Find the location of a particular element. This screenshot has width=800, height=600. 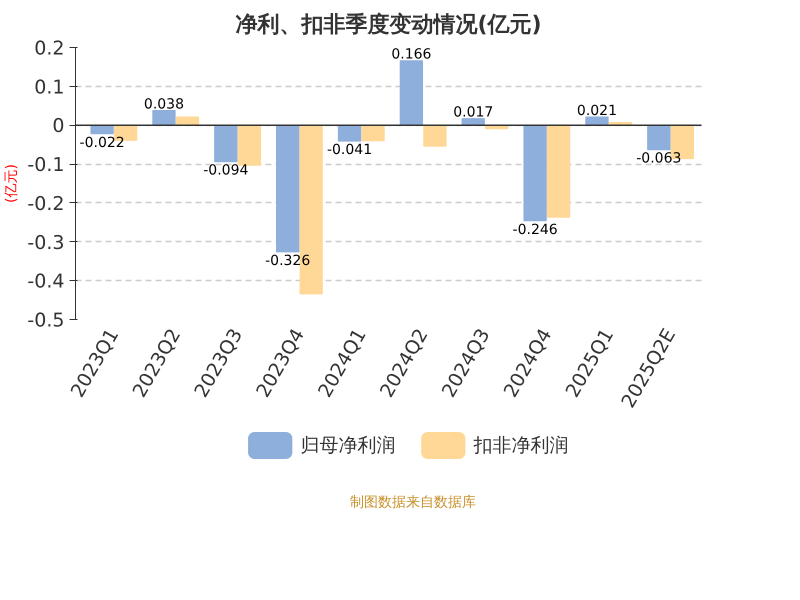

text: 制图数据来自数据库 is located at coordinates (413, 502).